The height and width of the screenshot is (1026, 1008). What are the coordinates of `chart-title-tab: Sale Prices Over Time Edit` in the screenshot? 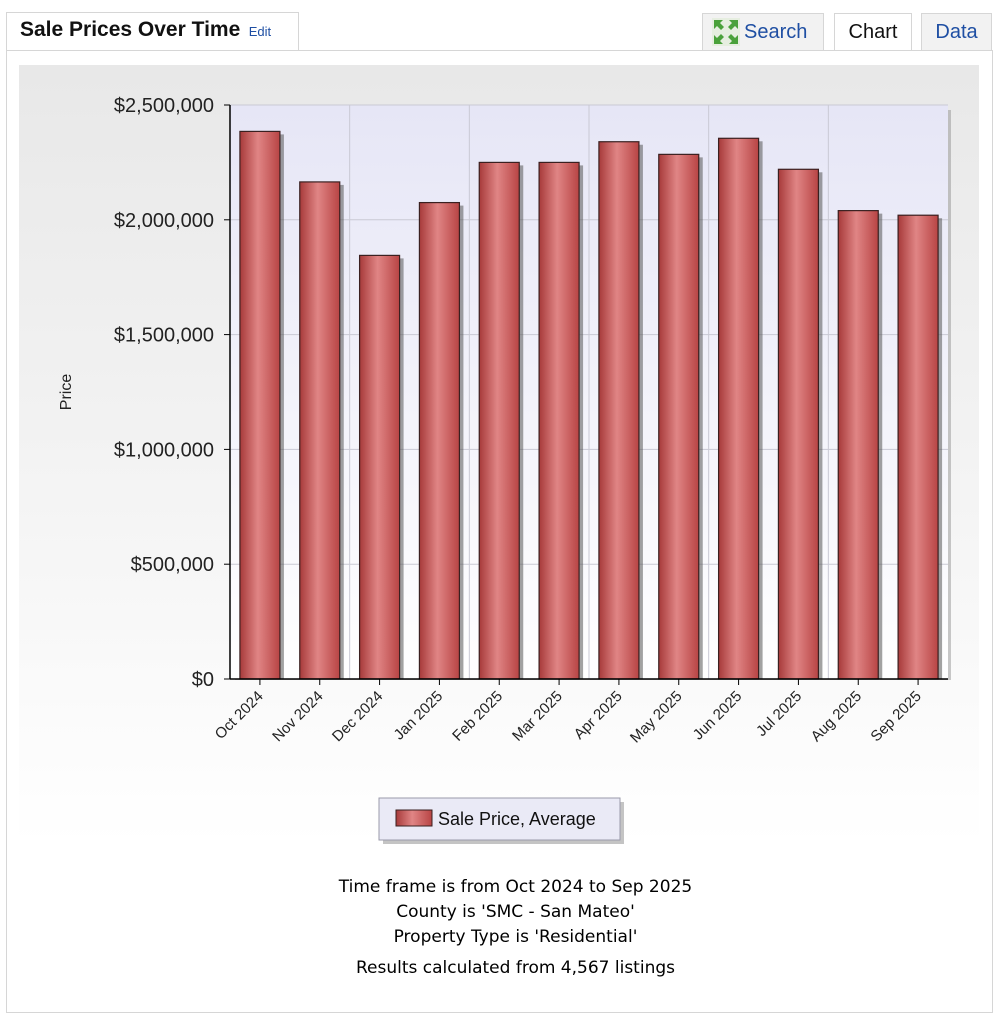 It's located at (152, 31).